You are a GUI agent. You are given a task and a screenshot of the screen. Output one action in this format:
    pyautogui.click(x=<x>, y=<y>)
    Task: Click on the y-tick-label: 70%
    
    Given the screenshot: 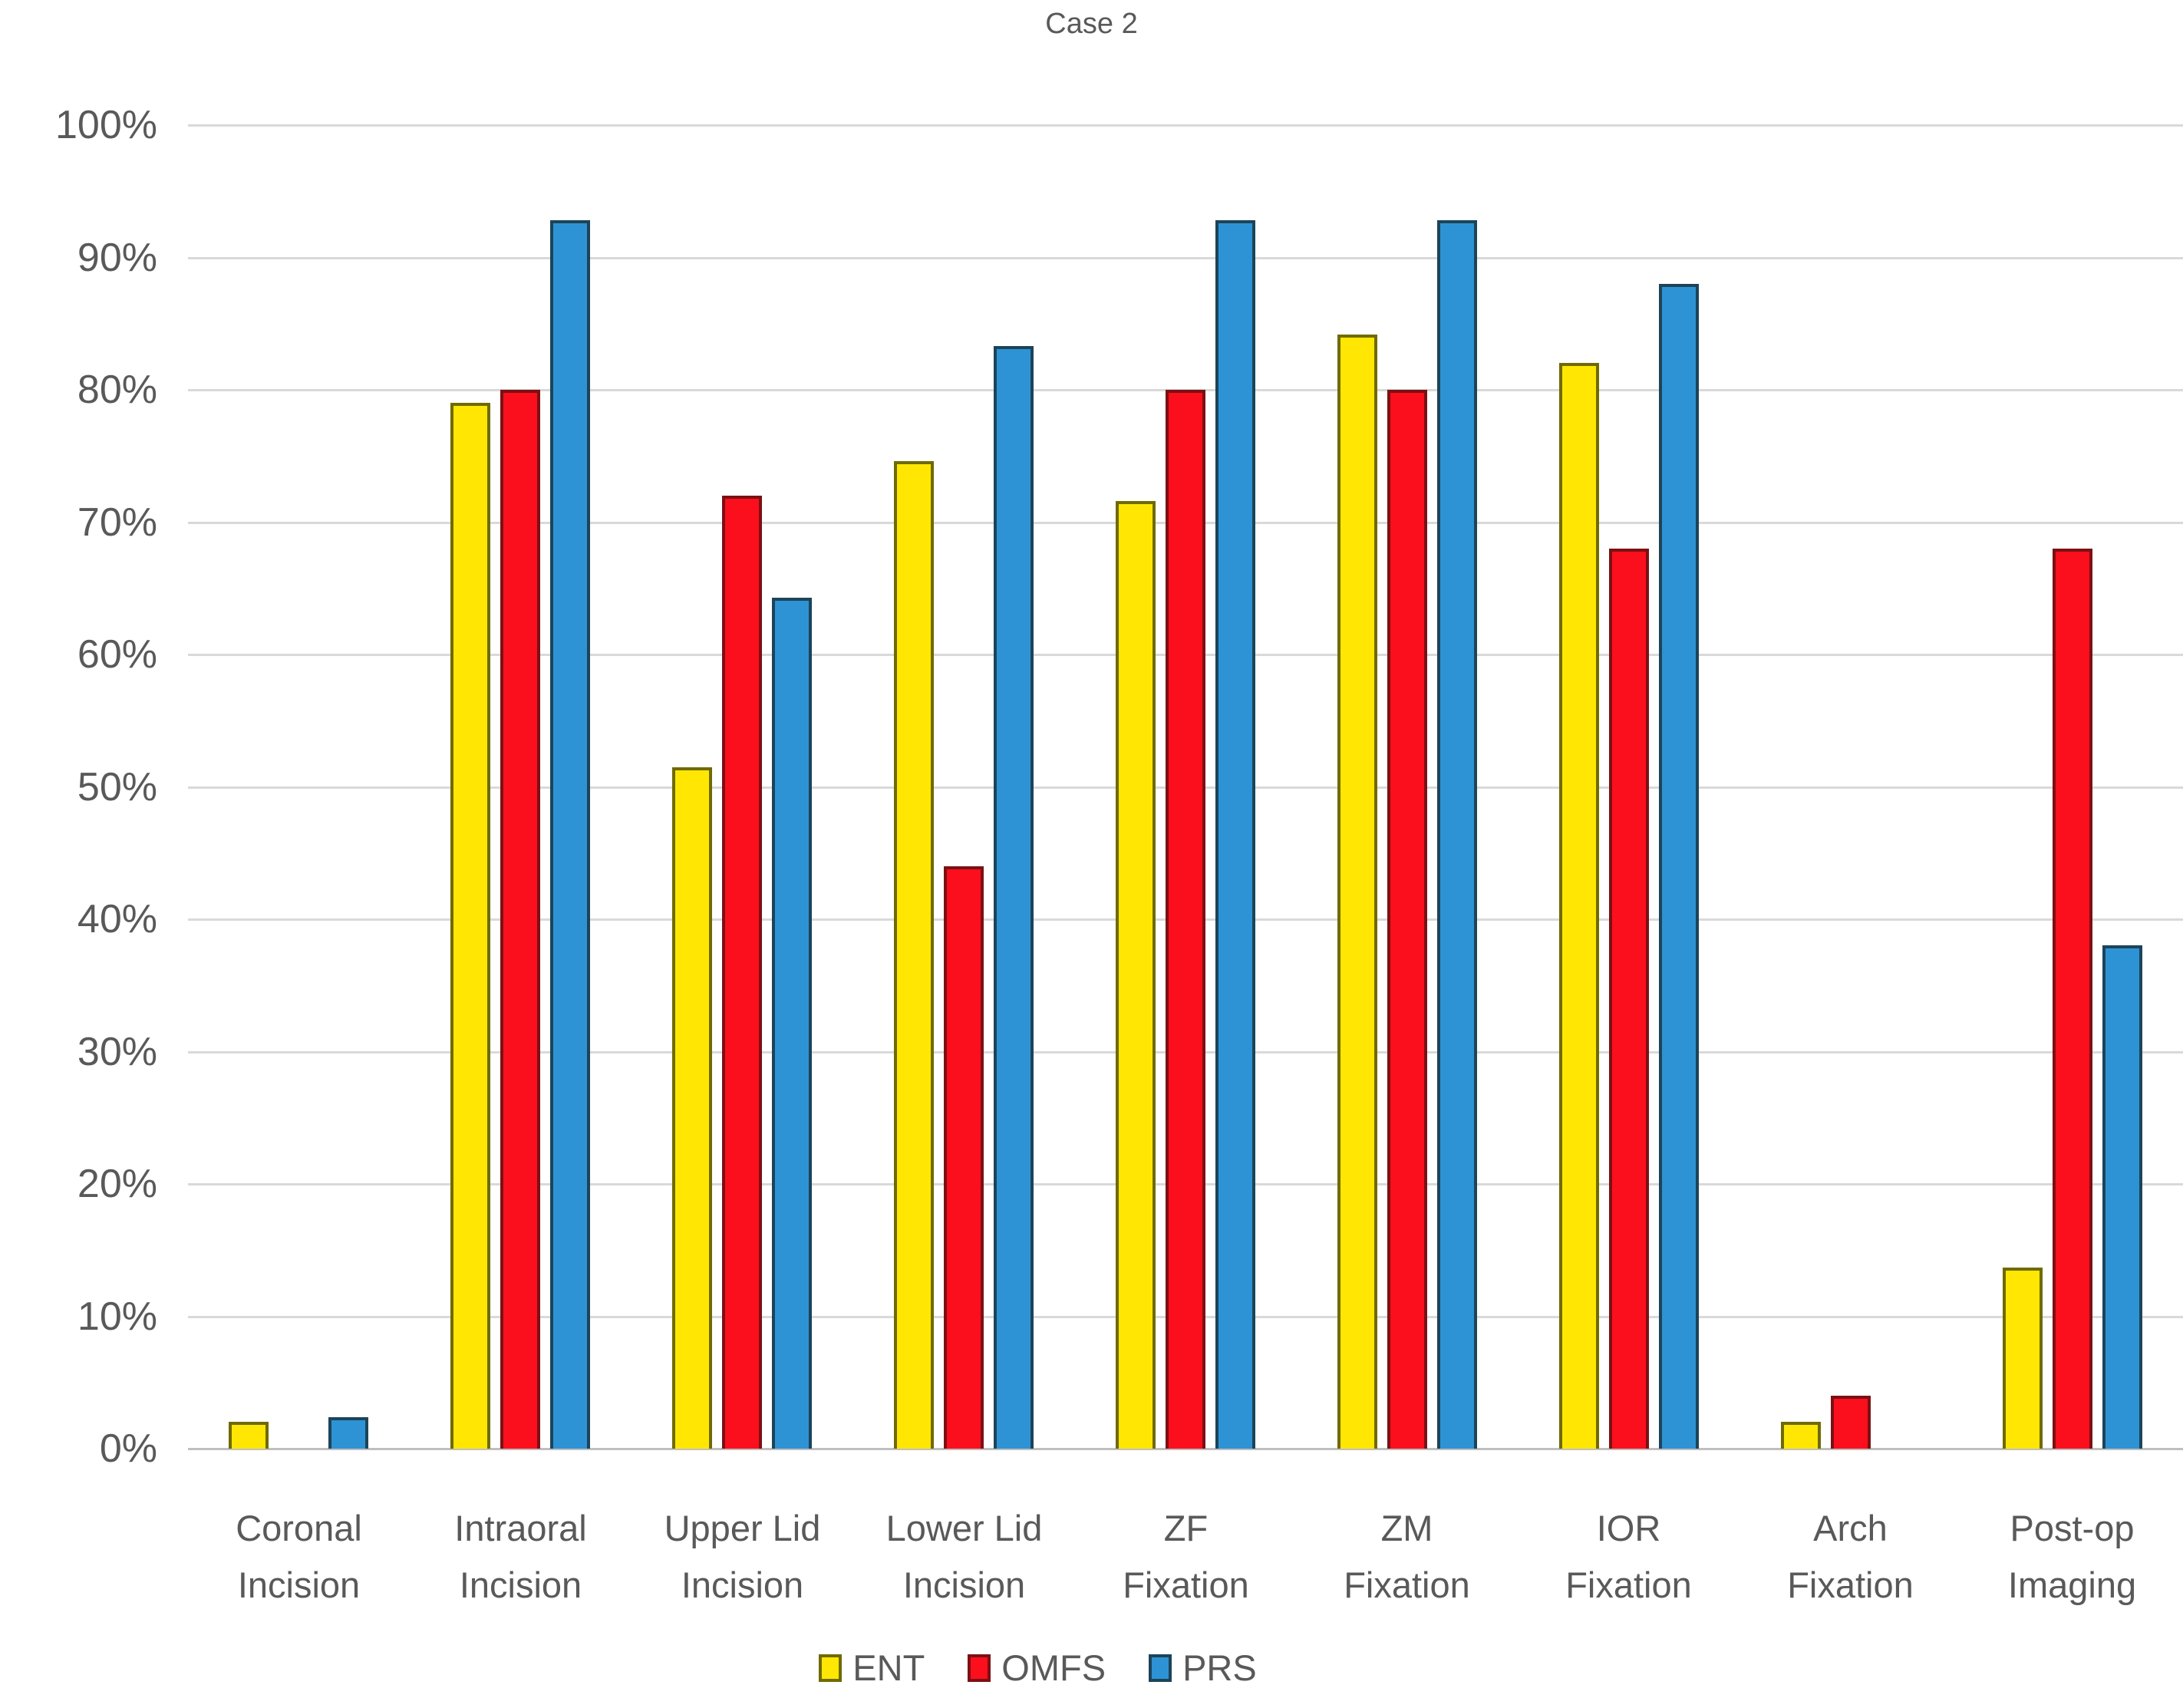 What is the action you would take?
    pyautogui.click(x=117, y=522)
    